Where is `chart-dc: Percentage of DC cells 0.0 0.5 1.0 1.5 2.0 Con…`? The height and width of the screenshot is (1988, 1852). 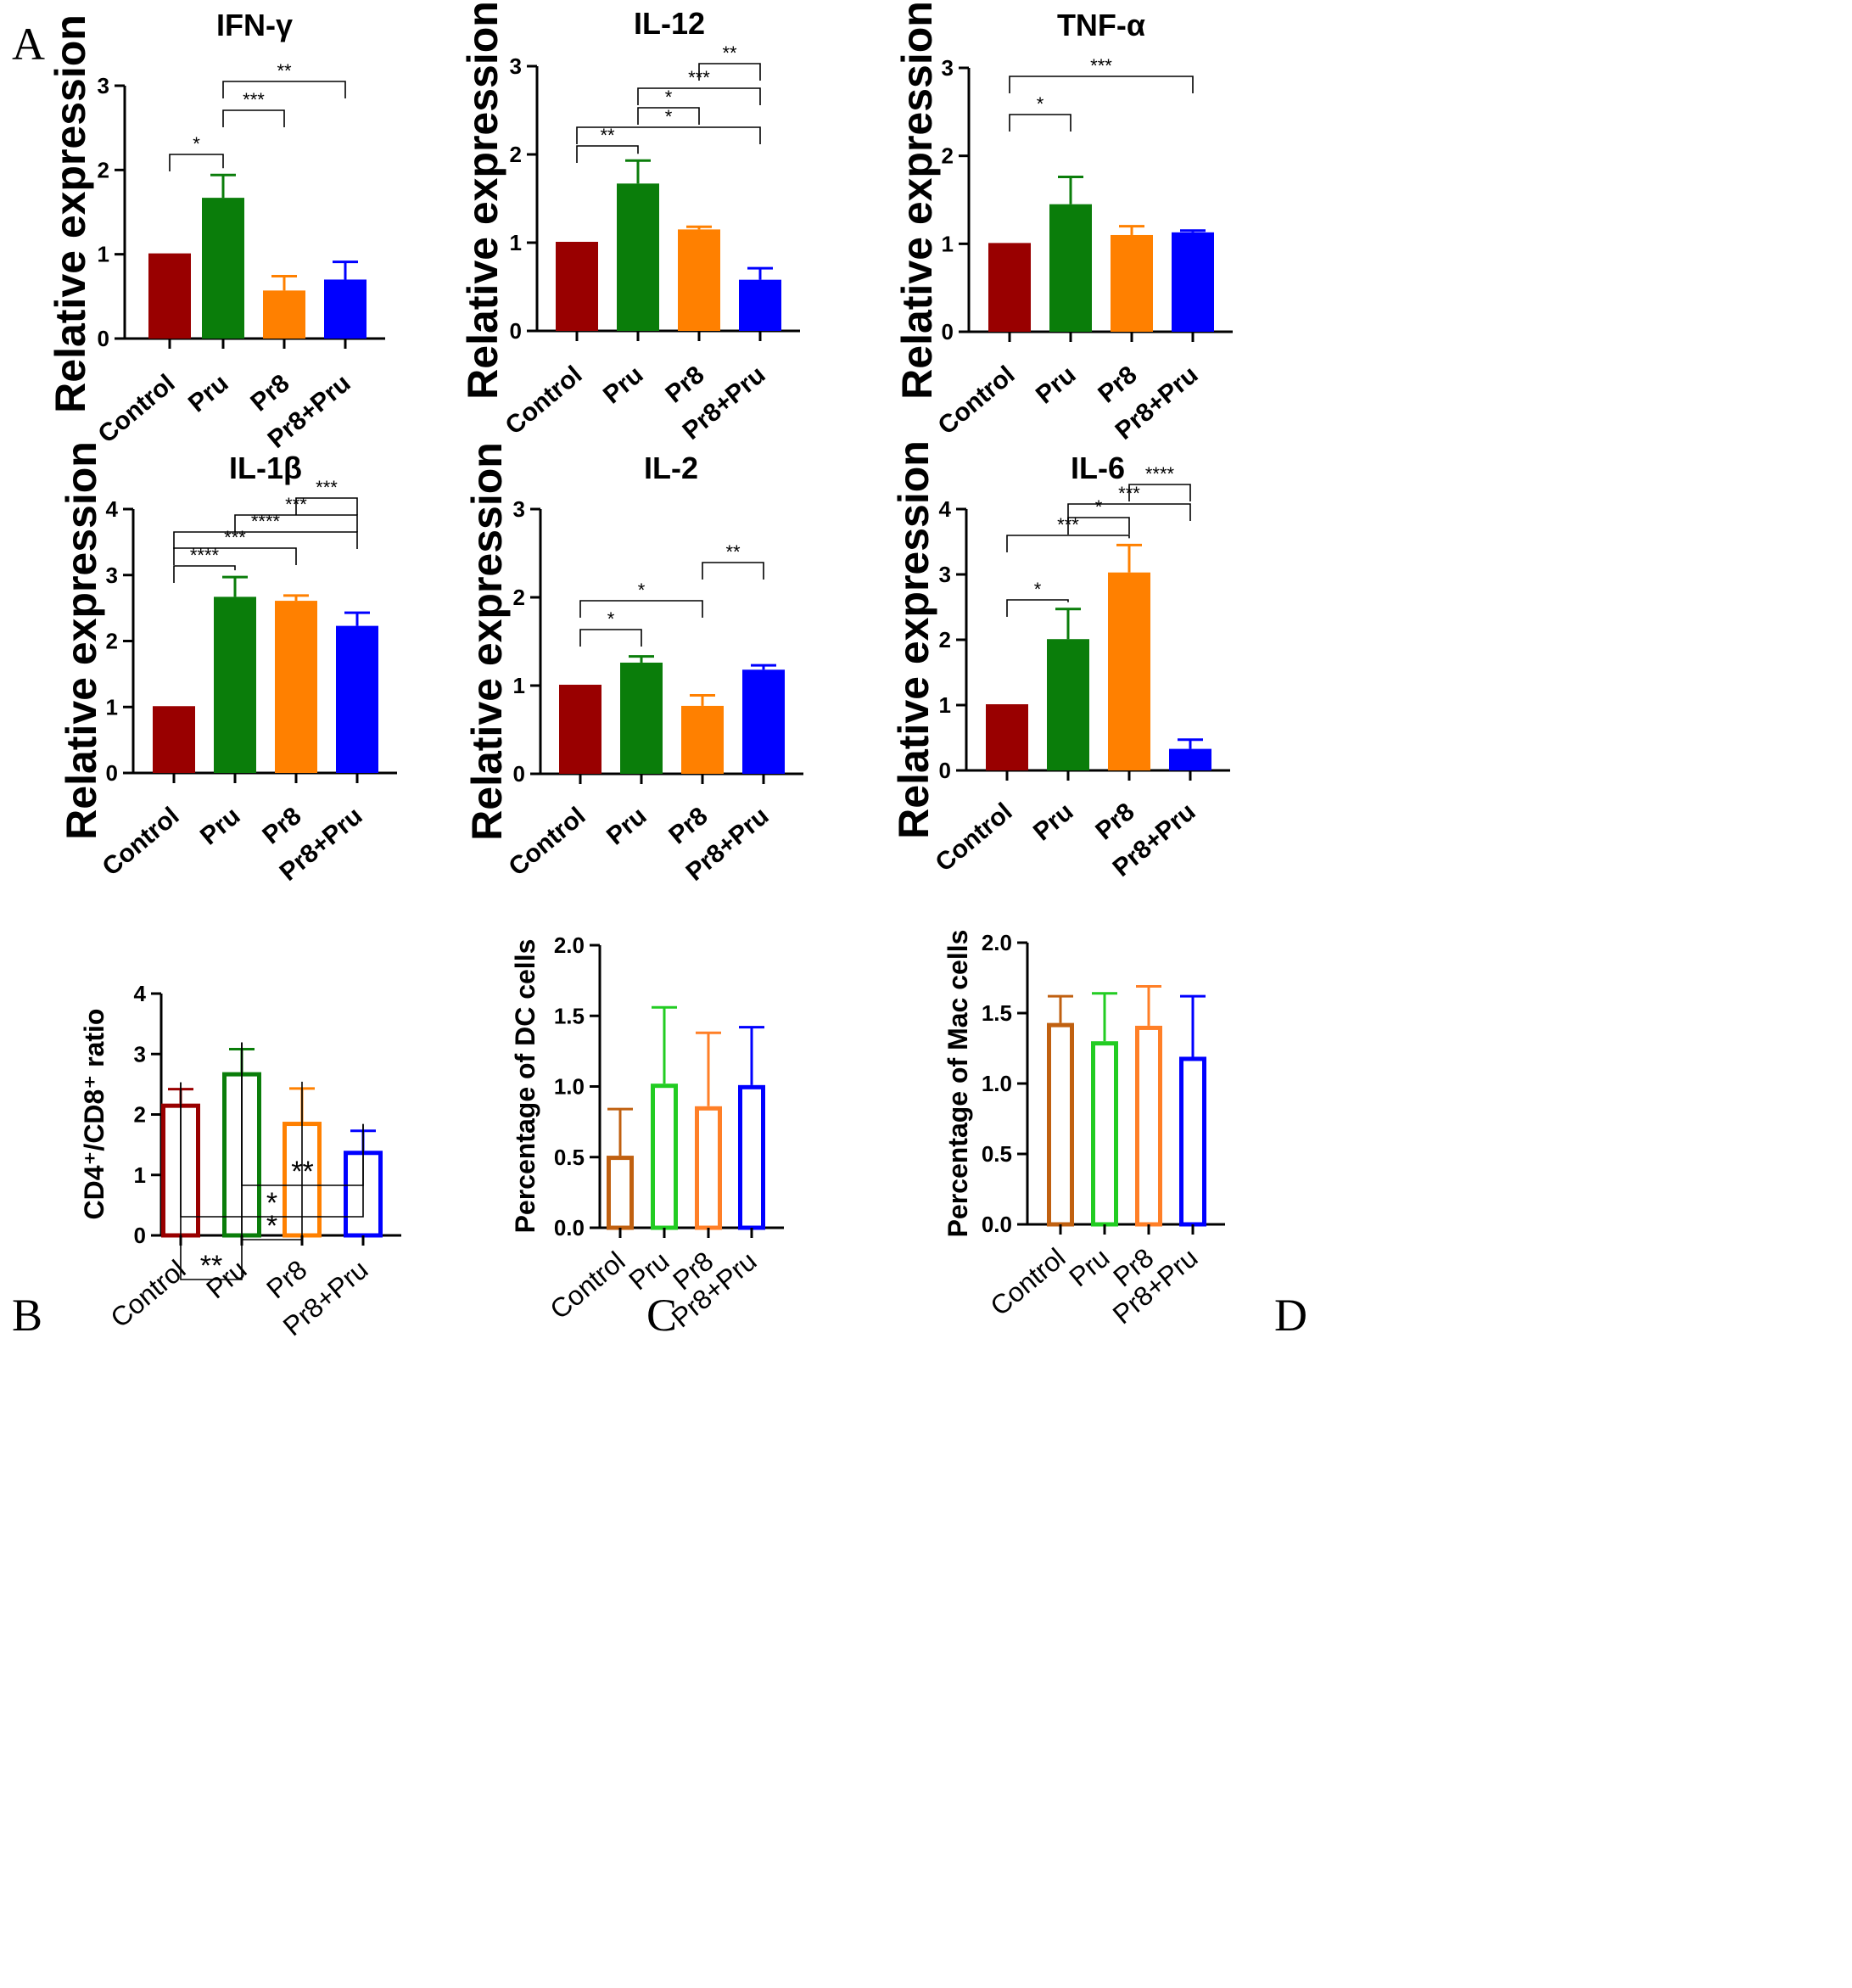
chart-dc: Percentage of DC cells 0.0 0.5 1.0 1.5 2.0 Con… is located at coordinates (647, 1132).